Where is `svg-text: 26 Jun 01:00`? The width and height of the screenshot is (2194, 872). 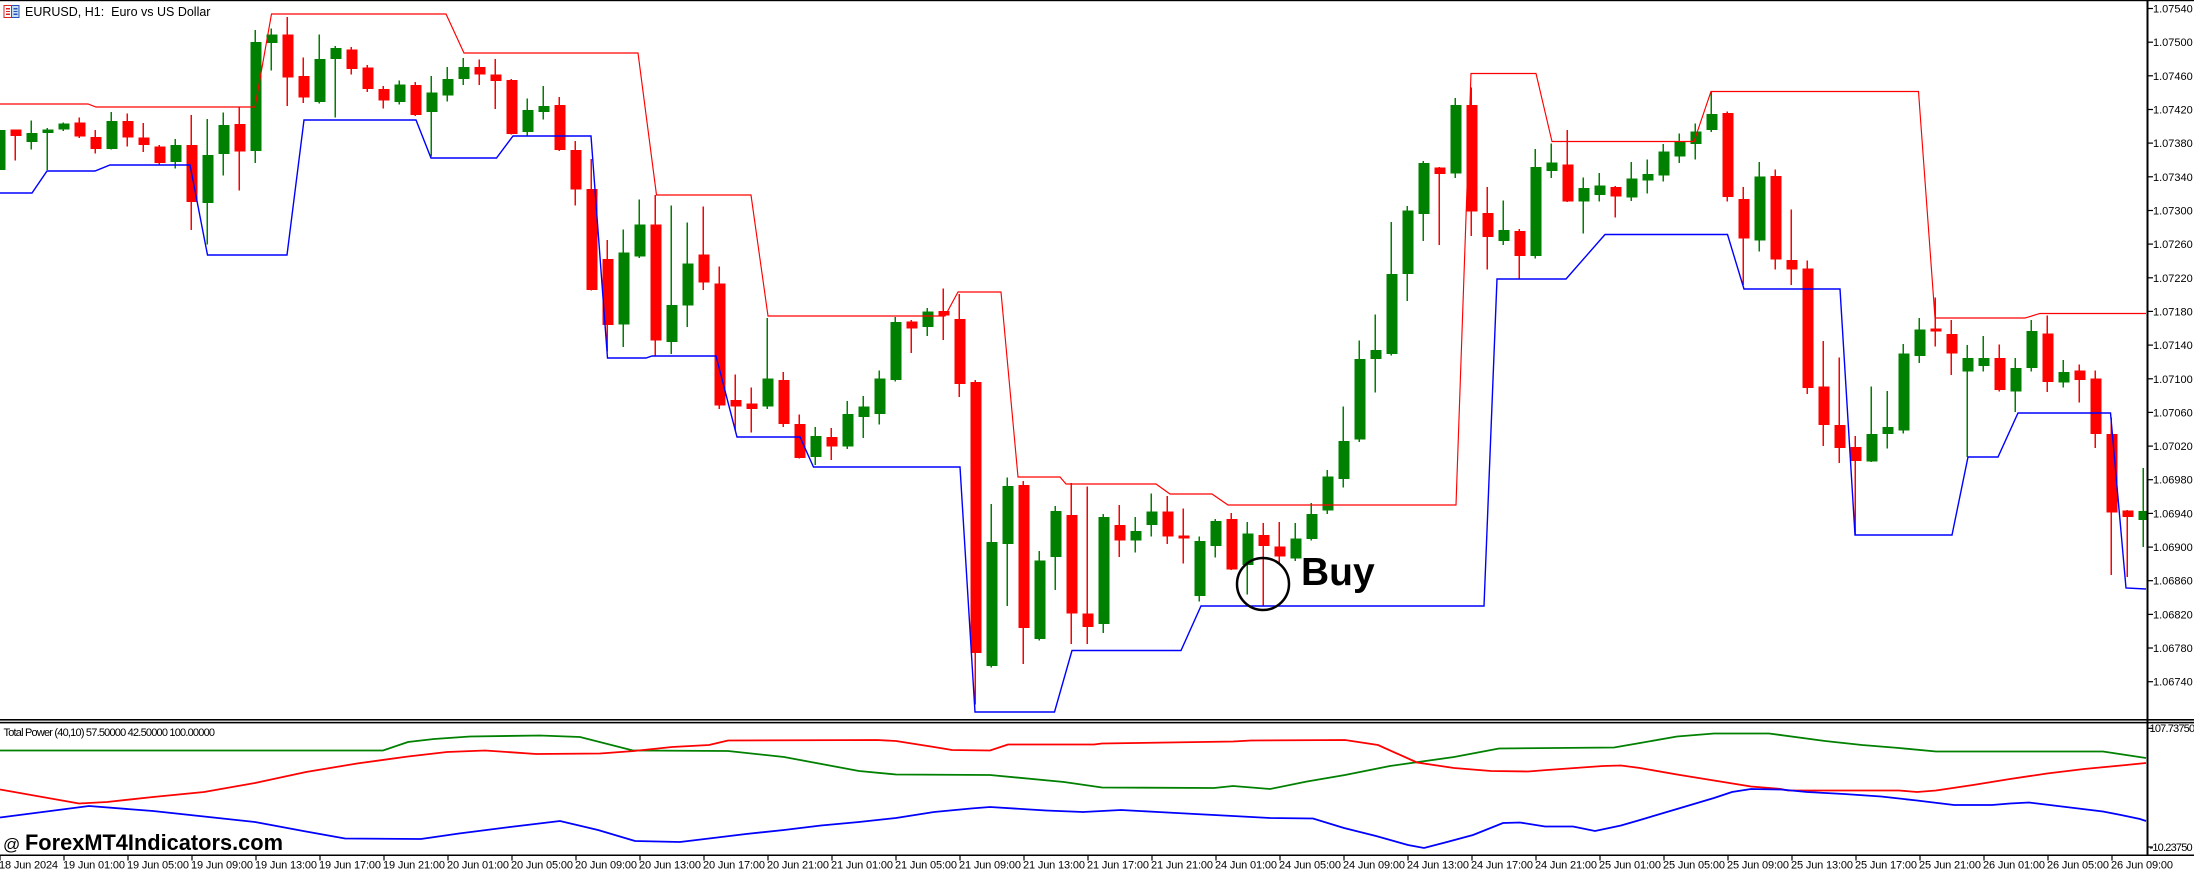 svg-text: 26 Jun 01:00 is located at coordinates (2014, 866).